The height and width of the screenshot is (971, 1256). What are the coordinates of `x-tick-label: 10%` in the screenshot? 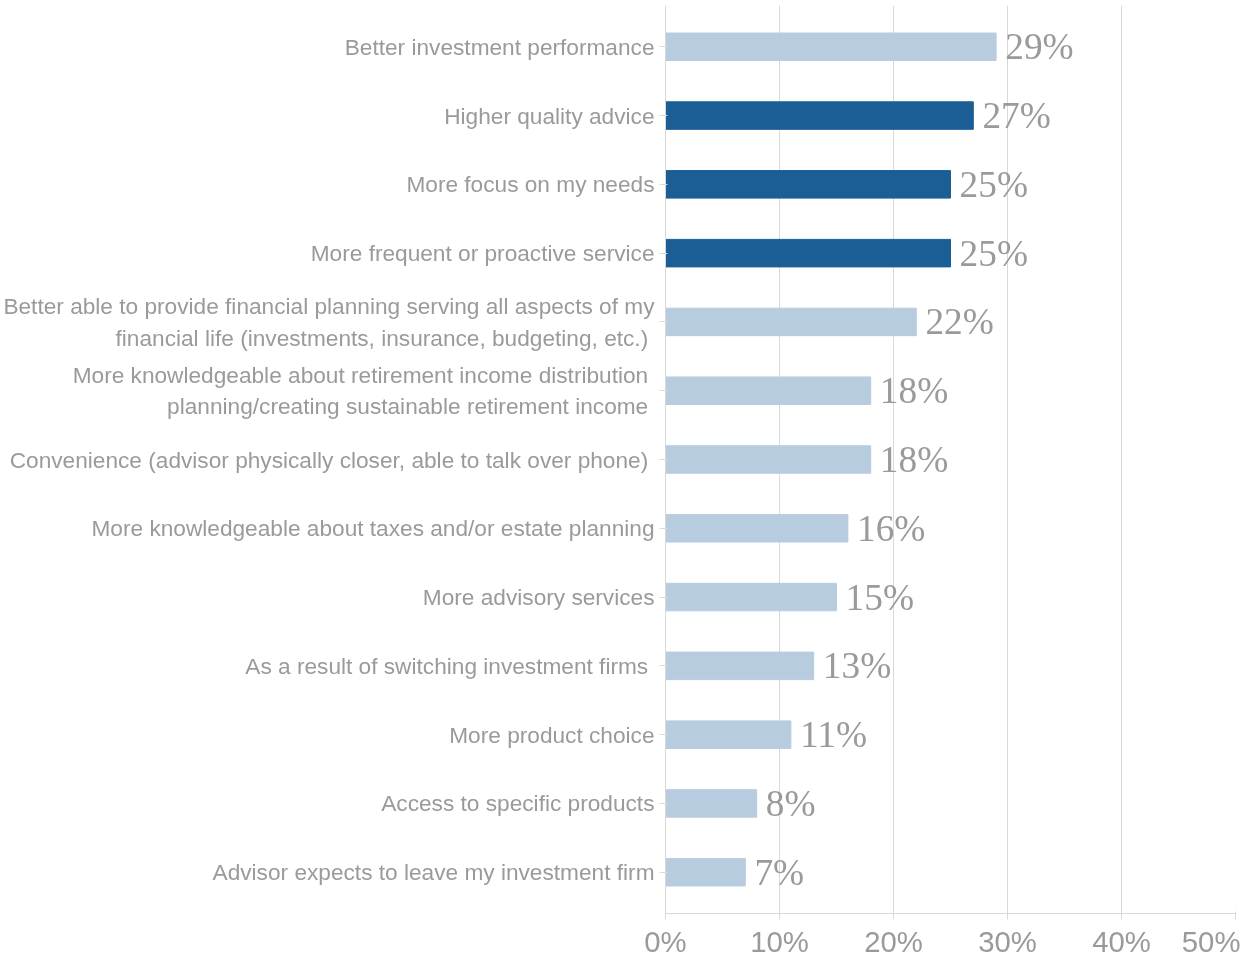 It's located at (779, 941).